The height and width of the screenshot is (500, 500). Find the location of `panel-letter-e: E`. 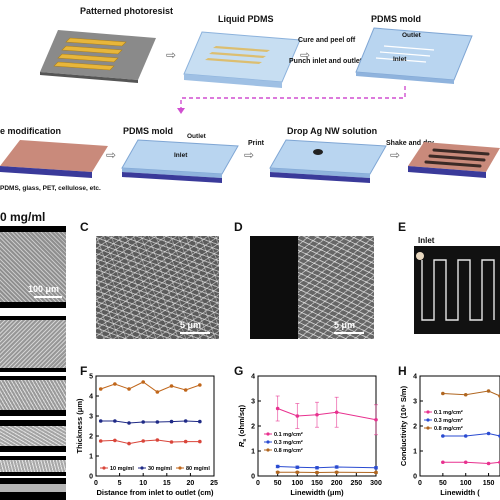

panel-letter-e: E is located at coordinates (402, 227).